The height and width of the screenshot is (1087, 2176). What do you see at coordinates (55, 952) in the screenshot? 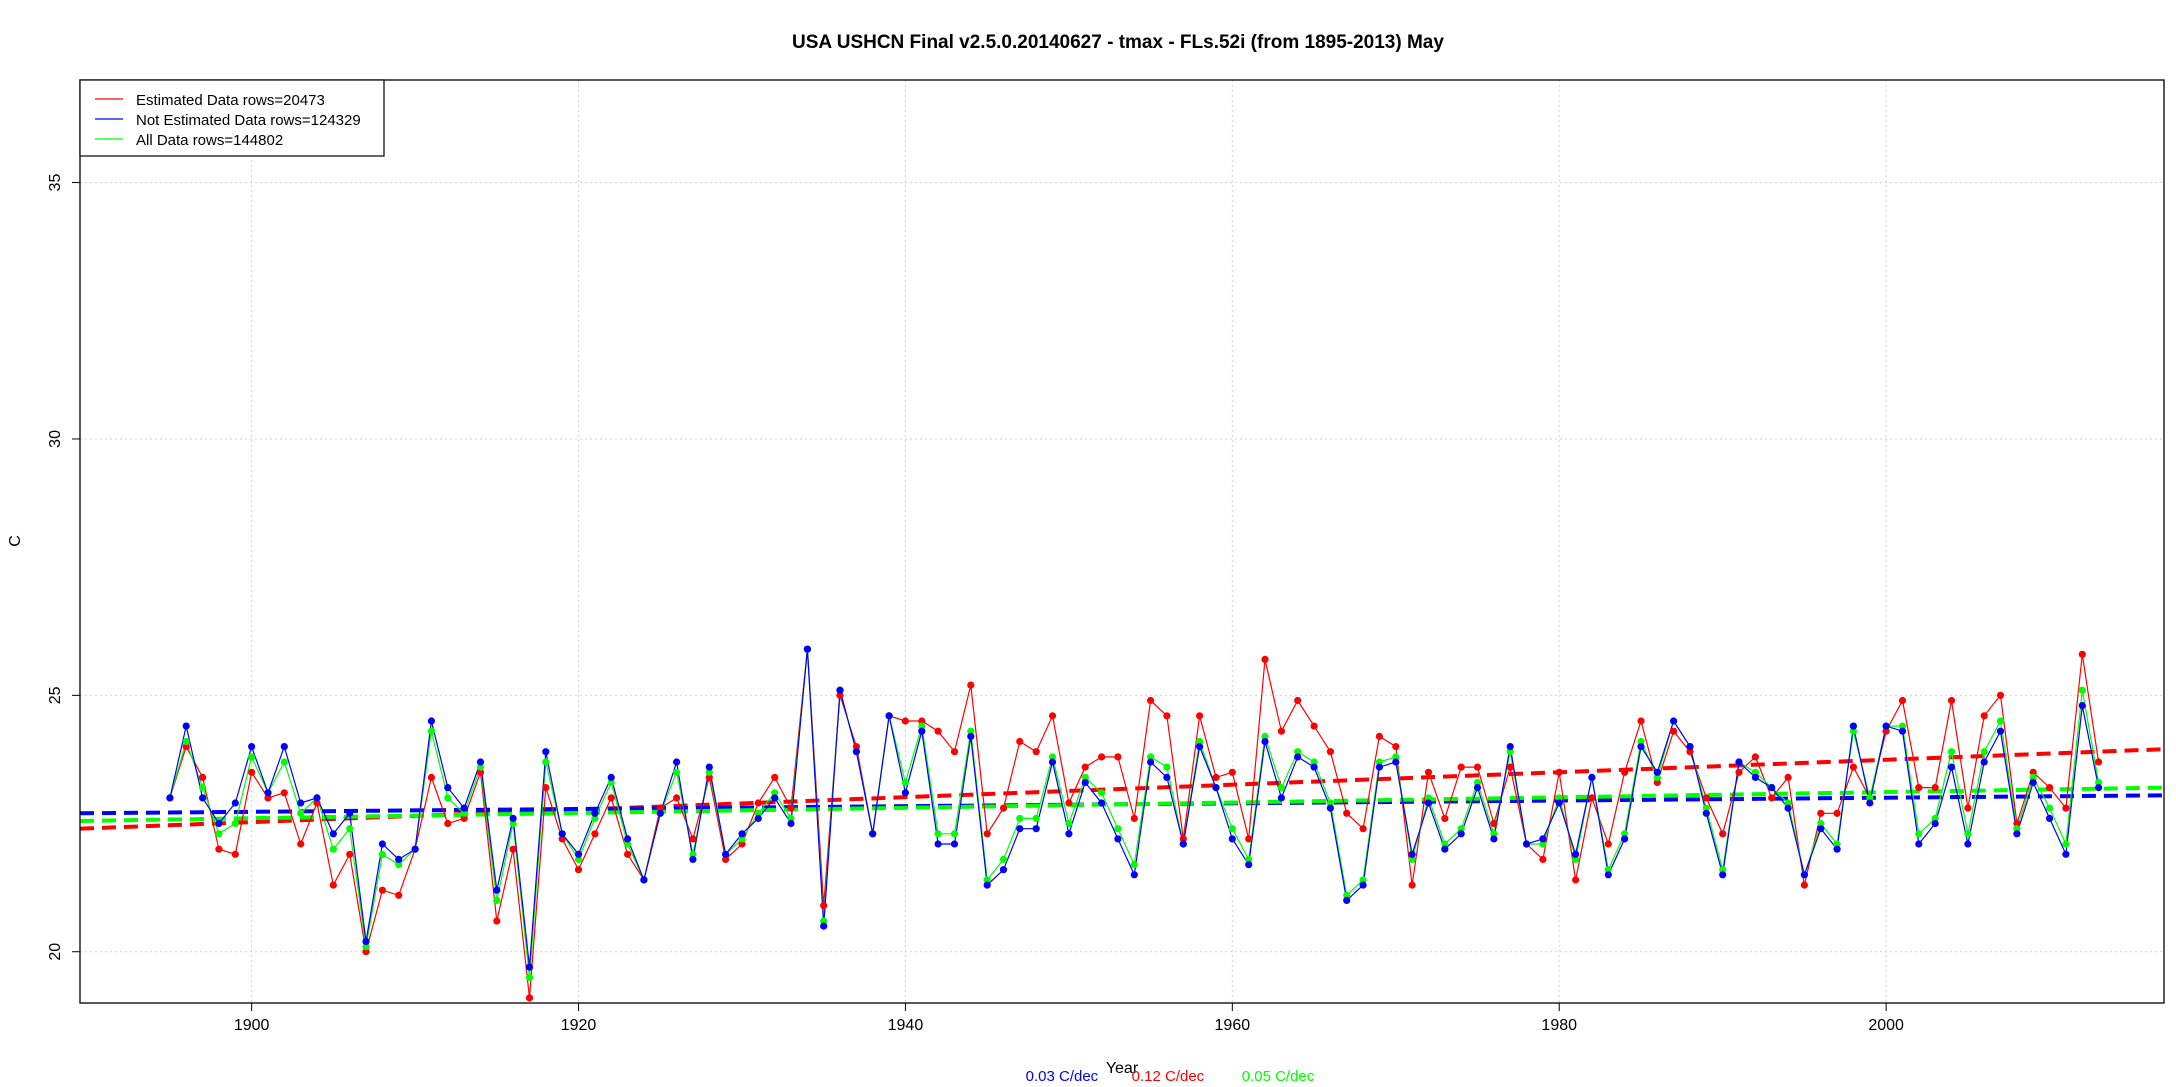
I see `y-tick-label: 20` at bounding box center [55, 952].